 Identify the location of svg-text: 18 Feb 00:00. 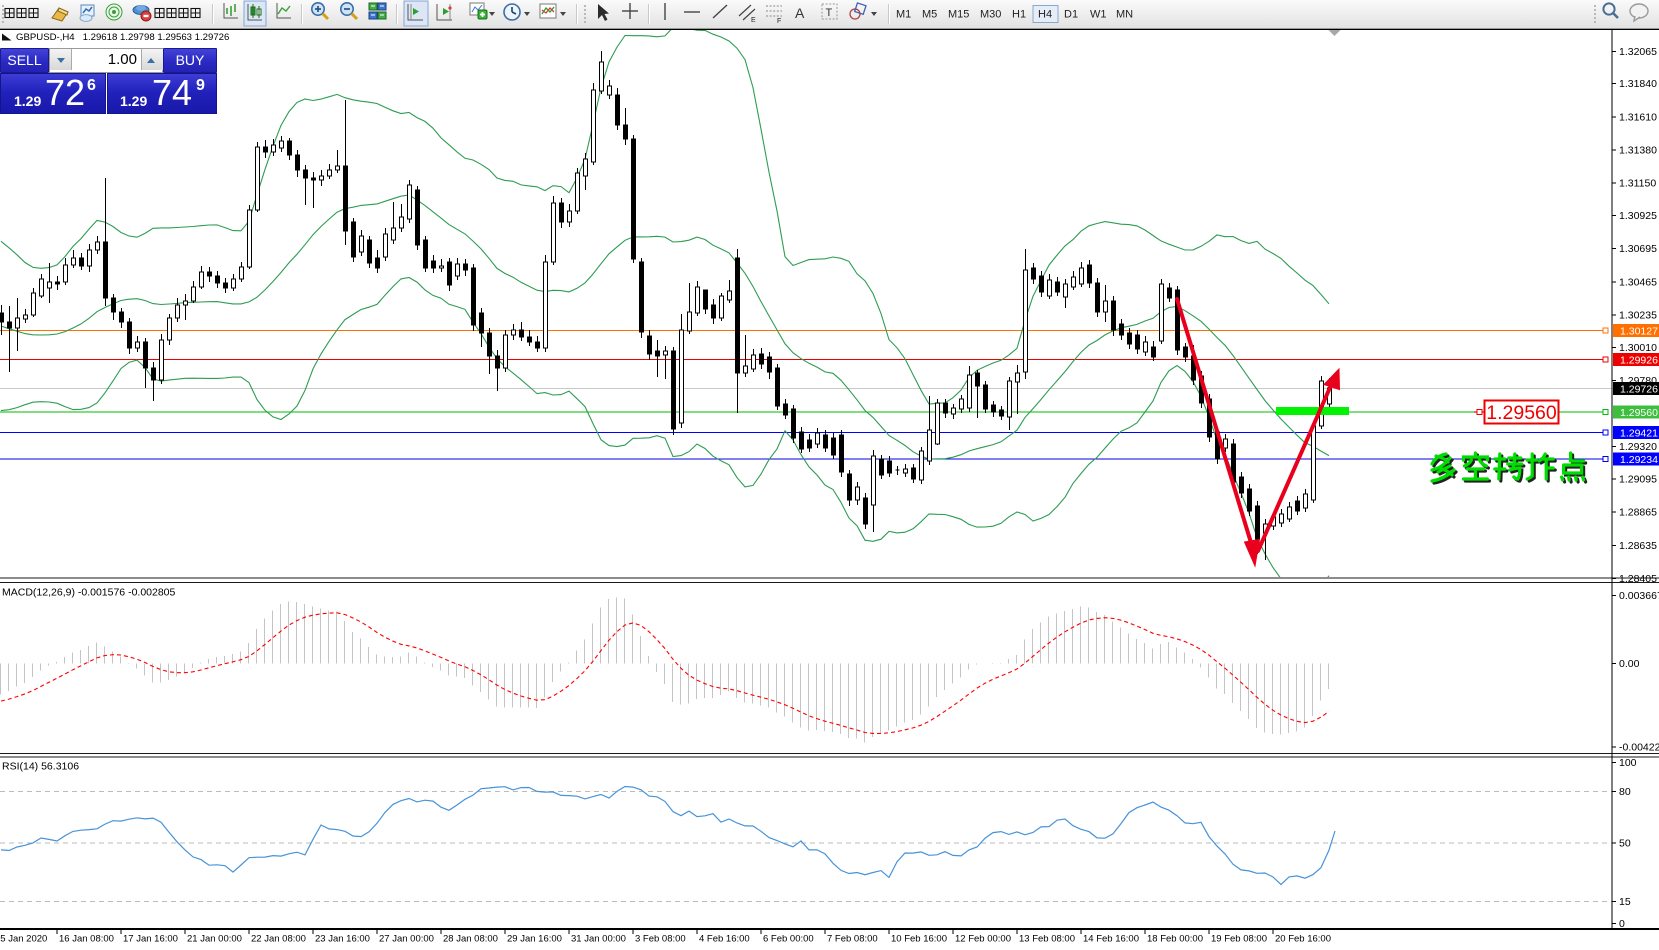
(1175, 939).